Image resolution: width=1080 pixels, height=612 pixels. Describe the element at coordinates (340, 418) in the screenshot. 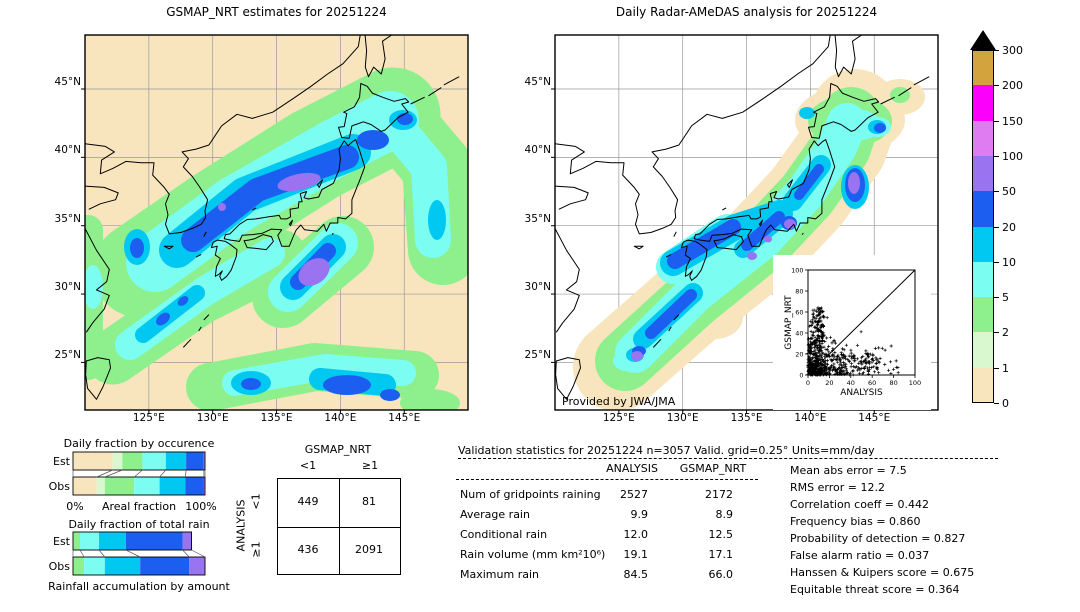

I see `longitude-tick-label: 140°E` at that location.